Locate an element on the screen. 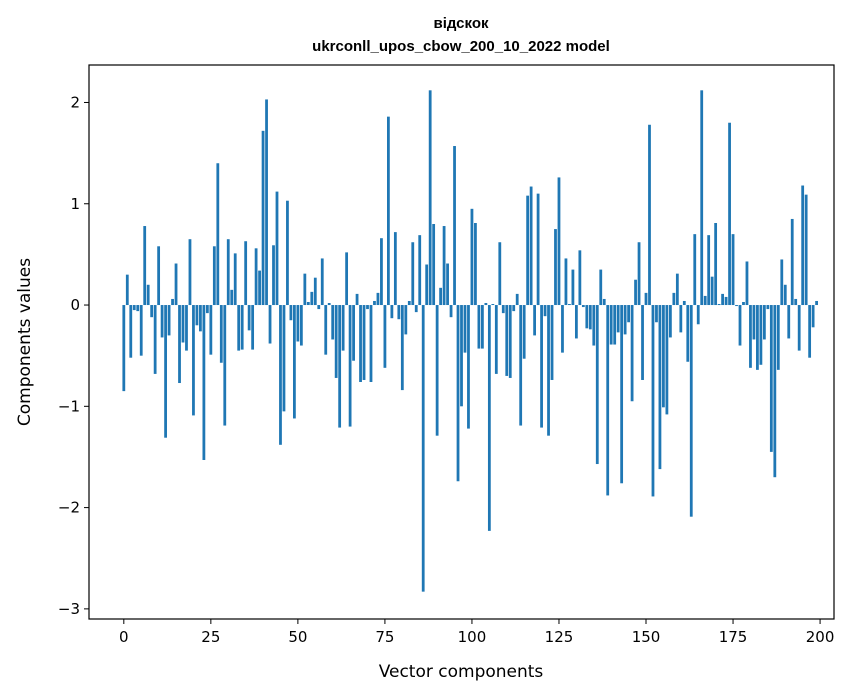 The height and width of the screenshot is (696, 847). y-axis: −3 −2 −1 0 1 2 is located at coordinates (73, 355).